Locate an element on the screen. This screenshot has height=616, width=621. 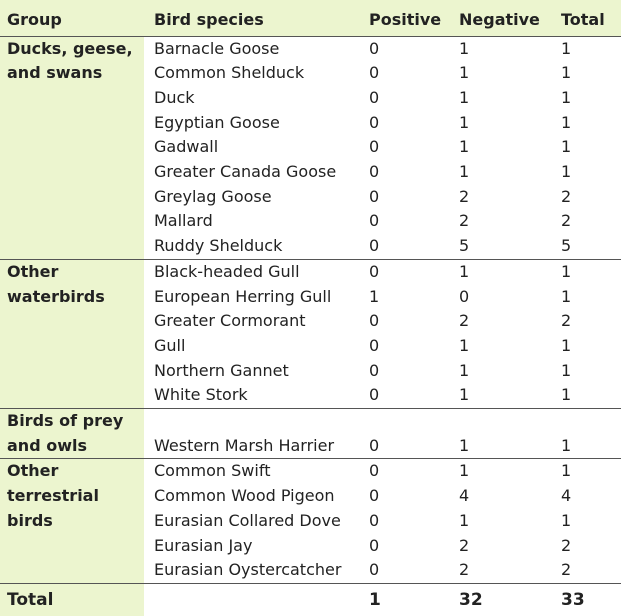
species-cell: Western Marsh Harrier is located at coordinates (256, 434).